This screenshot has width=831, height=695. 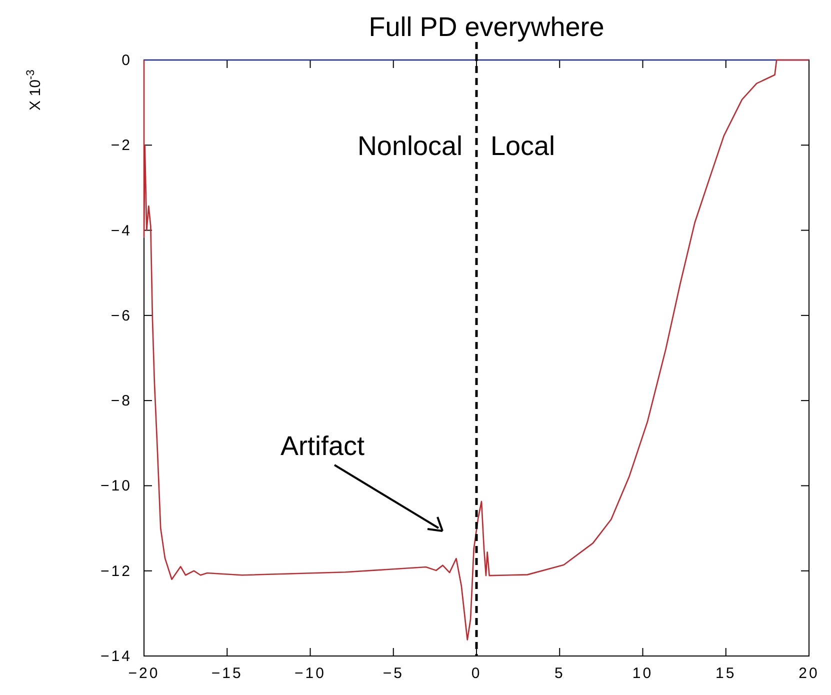 What do you see at coordinates (116, 656) in the screenshot?
I see `y-tick-label: −14` at bounding box center [116, 656].